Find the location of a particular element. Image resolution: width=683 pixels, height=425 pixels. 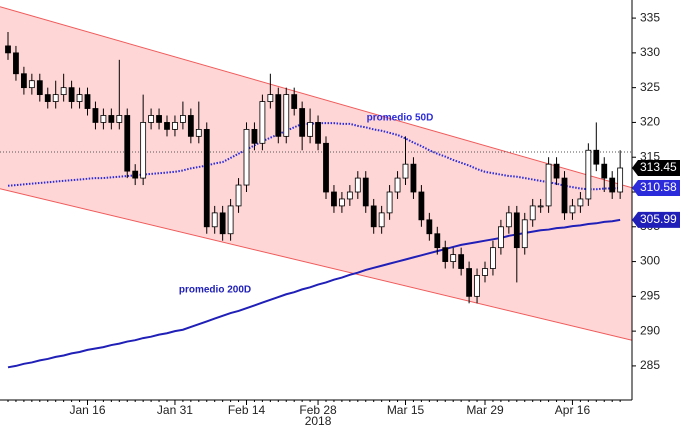

y-tick-label: 290 is located at coordinates (650, 330).